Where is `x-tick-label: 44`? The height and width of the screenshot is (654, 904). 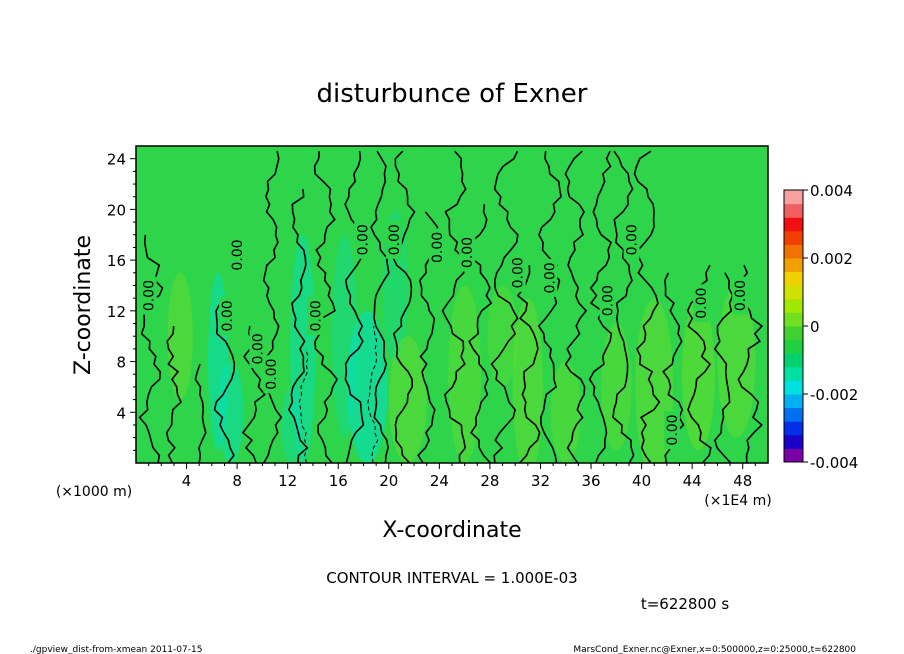
x-tick-label: 44 is located at coordinates (692, 481).